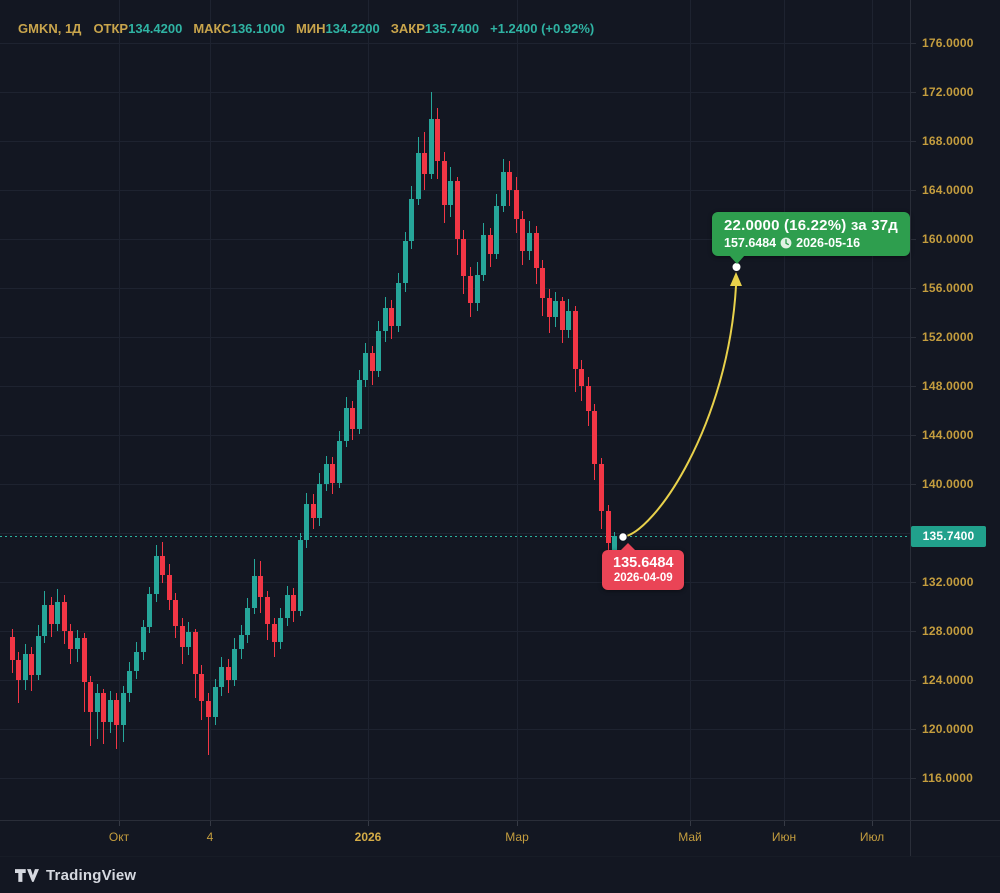 Image resolution: width=1000 pixels, height=893 pixels. Describe the element at coordinates (948, 680) in the screenshot. I see `price-label: 124.0000` at that location.